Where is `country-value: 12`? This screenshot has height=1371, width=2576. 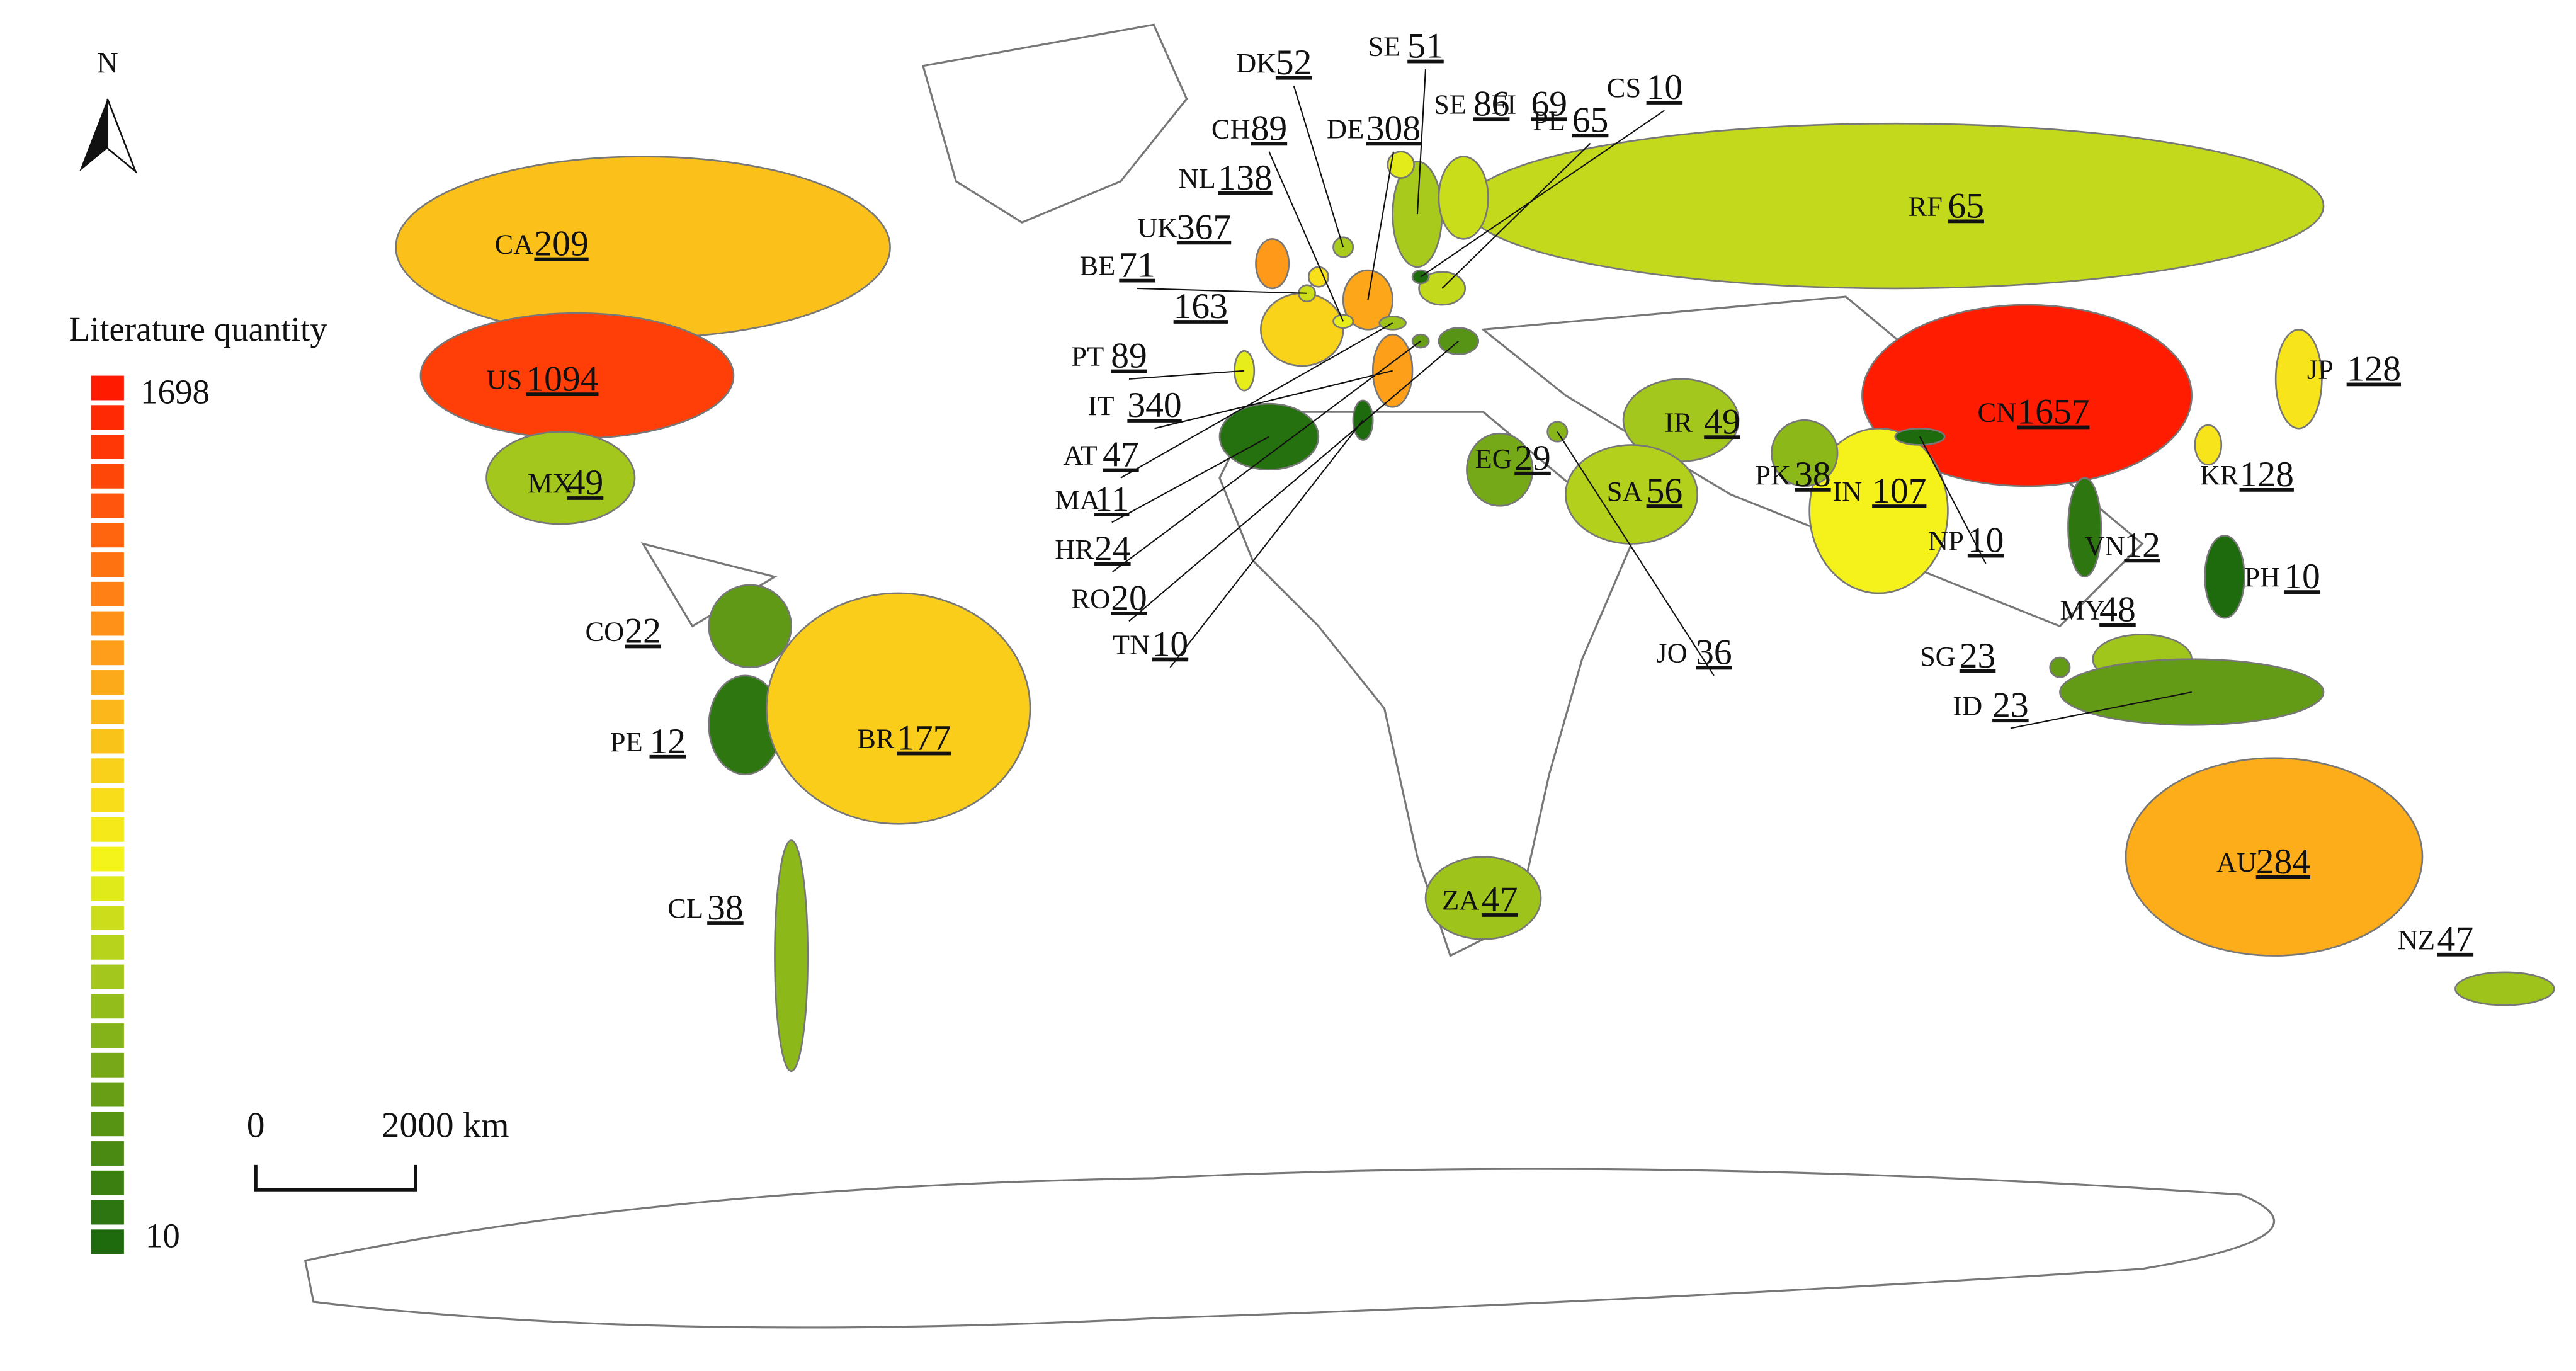
country-value: 12 is located at coordinates (2142, 546).